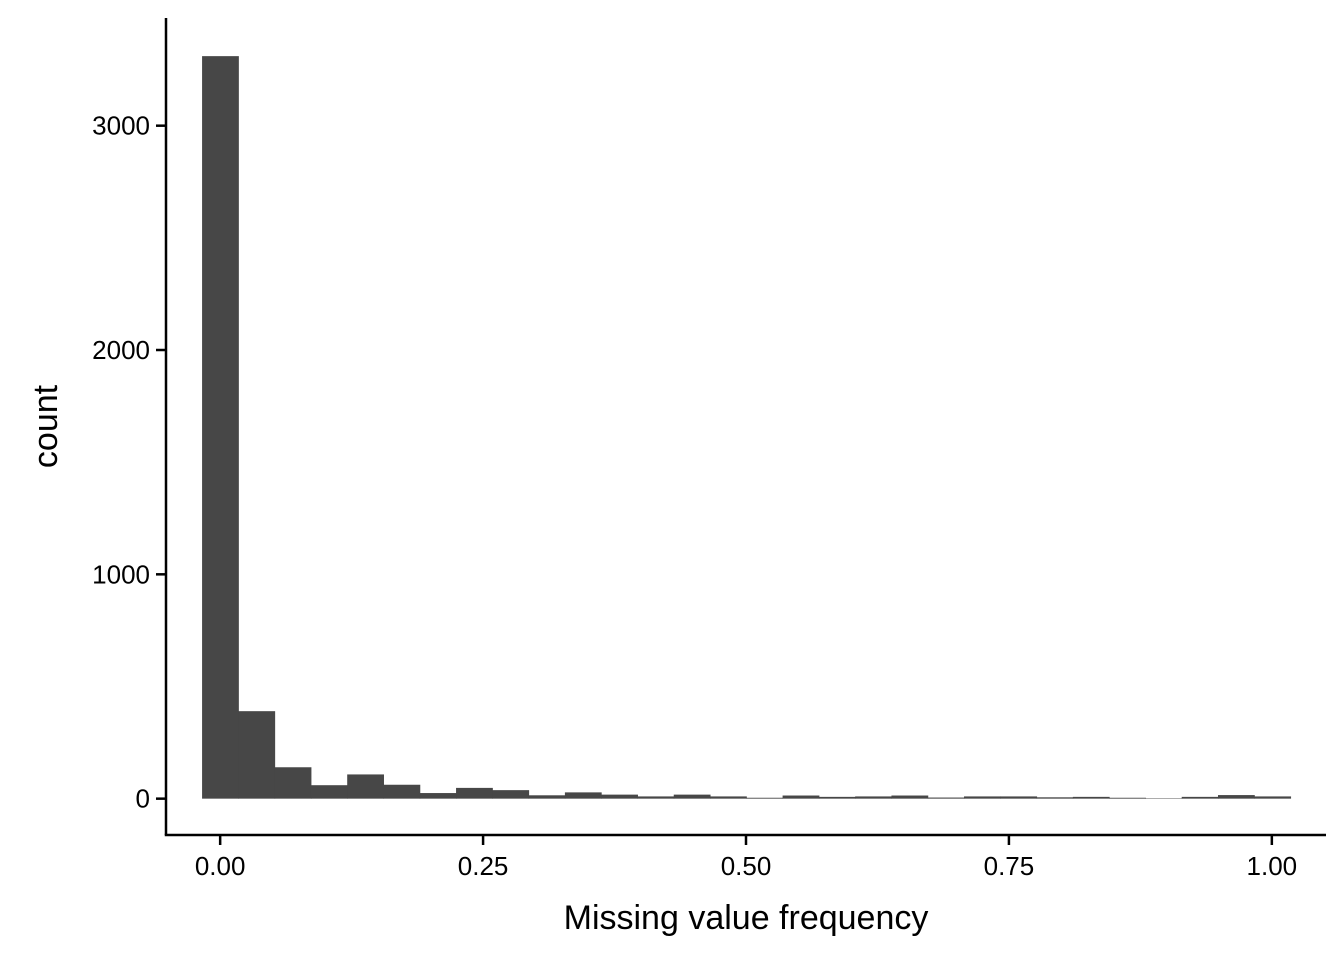 The width and height of the screenshot is (1344, 960). I want to click on x-axis-ticks: 0.00 0.25 0.50 0.75 1.00, so click(746, 858).